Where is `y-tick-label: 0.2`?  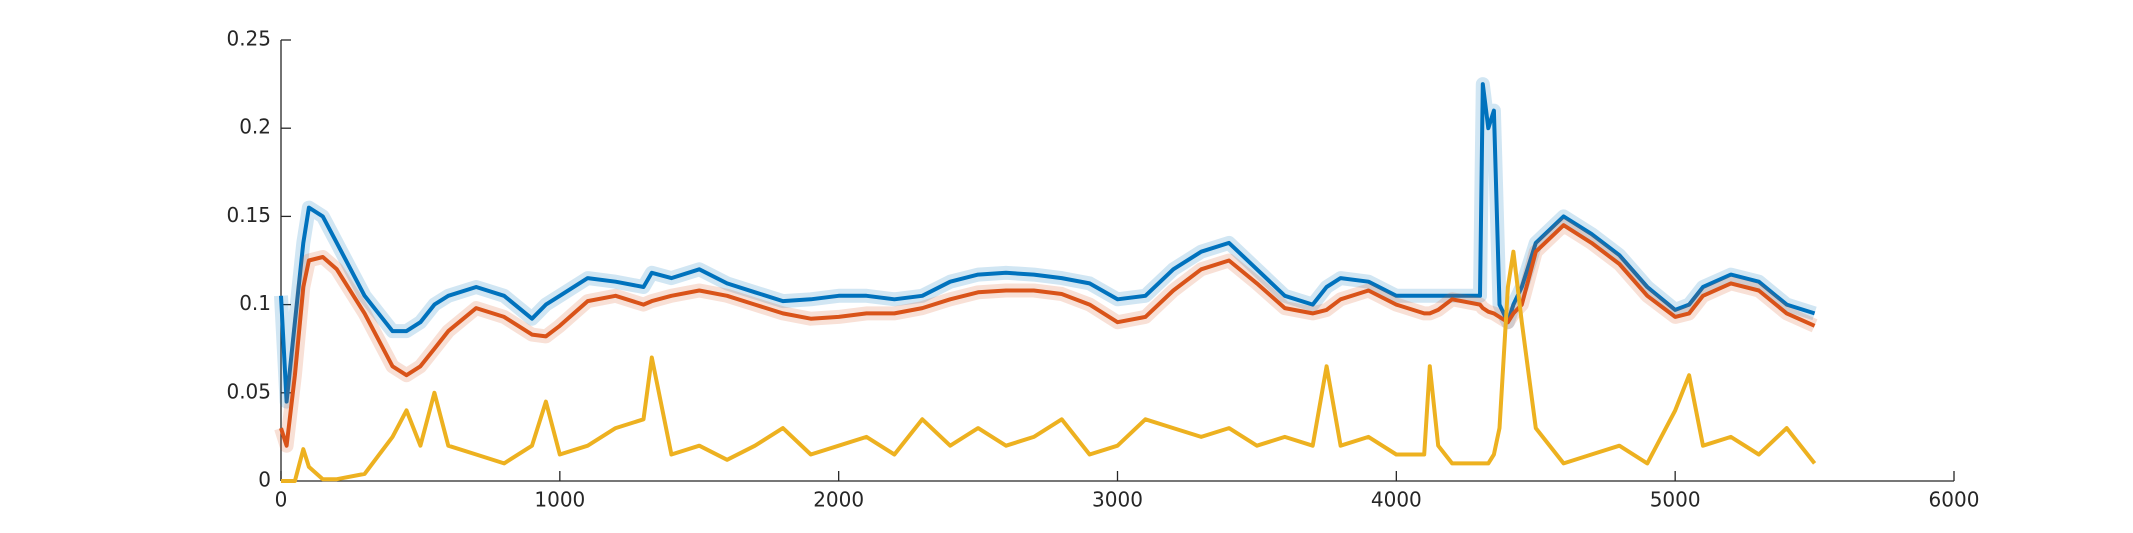
y-tick-label: 0.2 is located at coordinates (255, 127).